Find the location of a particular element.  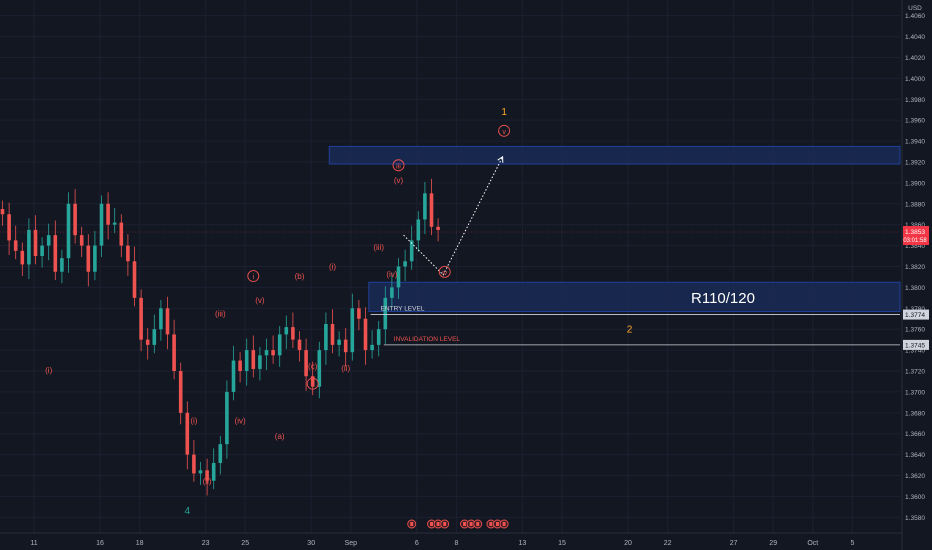

price-tick-label: 1.3860 is located at coordinates (915, 225).